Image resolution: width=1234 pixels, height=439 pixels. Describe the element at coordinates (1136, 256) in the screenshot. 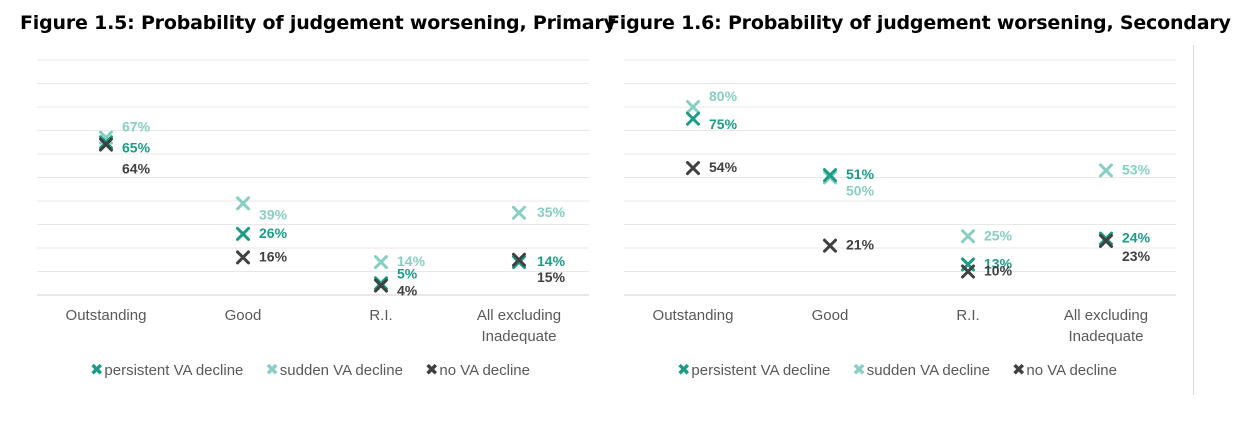

I see `none-data-label: 23%` at that location.